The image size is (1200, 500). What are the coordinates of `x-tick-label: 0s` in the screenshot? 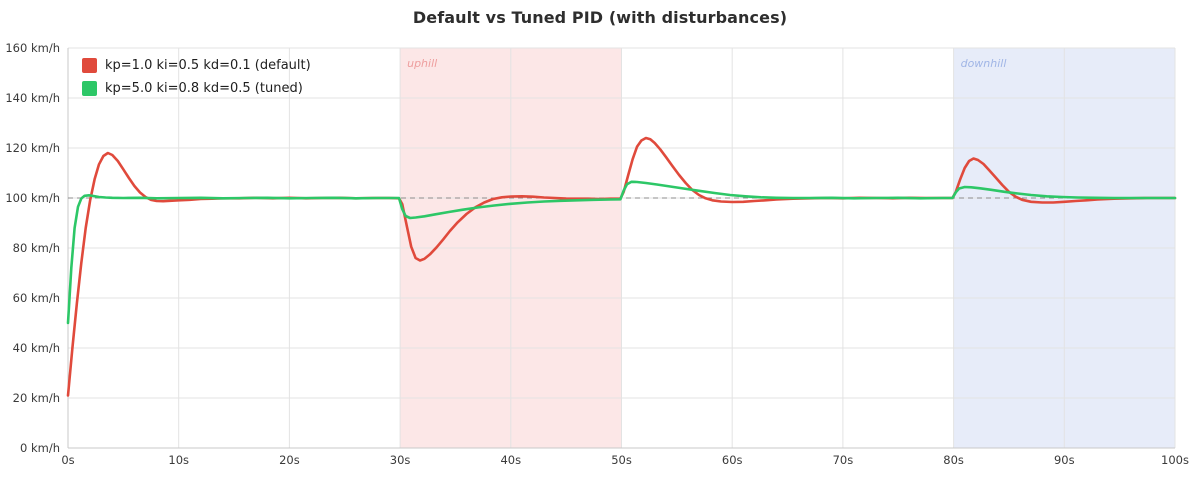 It's located at (67, 460).